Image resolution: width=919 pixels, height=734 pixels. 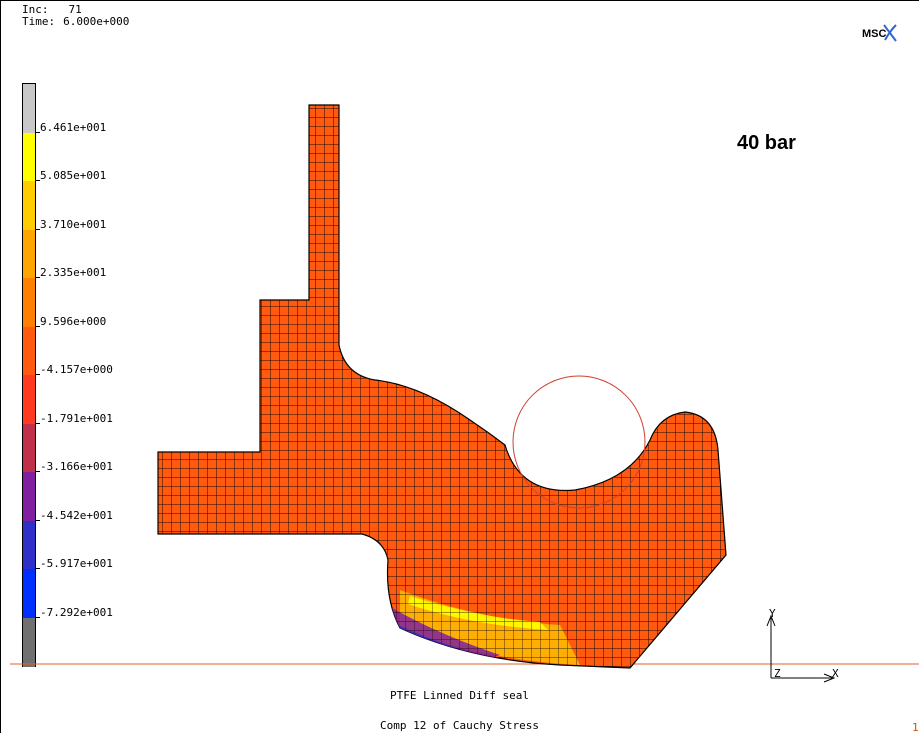 What do you see at coordinates (772, 613) in the screenshot?
I see `axis-y-label: Y` at bounding box center [772, 613].